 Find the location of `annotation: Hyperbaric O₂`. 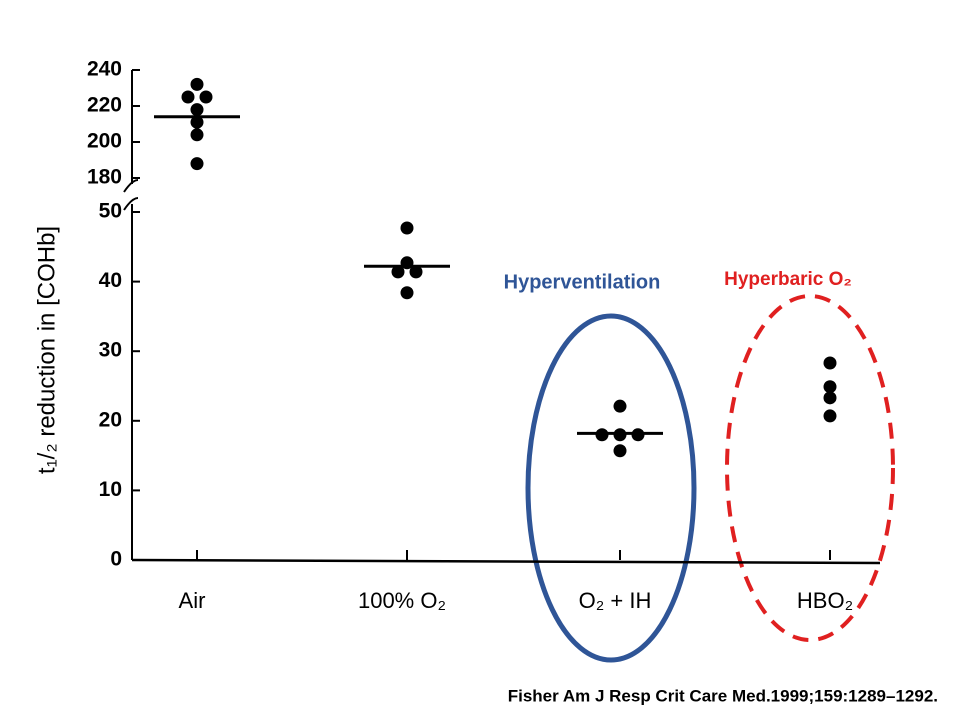

annotation: Hyperbaric O₂ is located at coordinates (788, 279).